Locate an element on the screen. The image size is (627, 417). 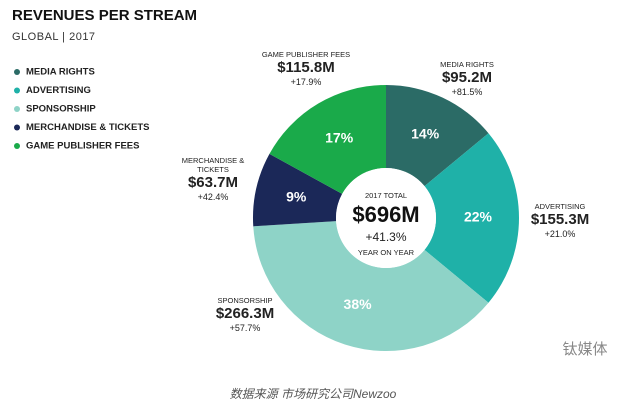
center-change: +41.3% is located at coordinates (385, 237).